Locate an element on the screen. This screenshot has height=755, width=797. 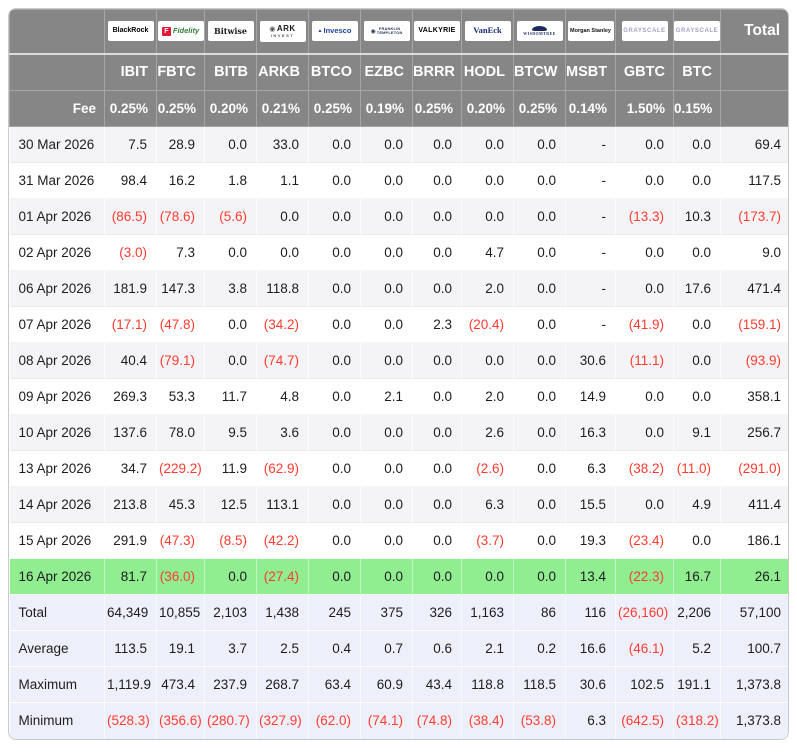
column-header-ezbc: EZBC is located at coordinates (386, 72).